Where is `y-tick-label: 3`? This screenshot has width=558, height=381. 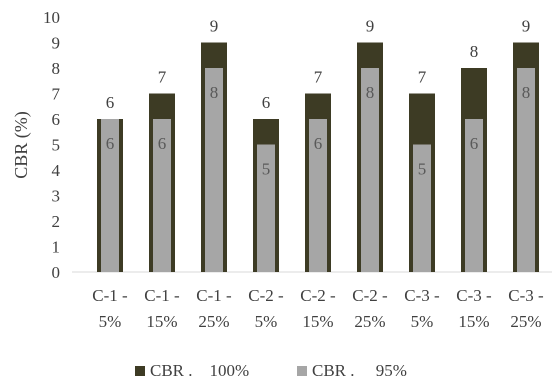
y-tick-label: 3 is located at coordinates (56, 196).